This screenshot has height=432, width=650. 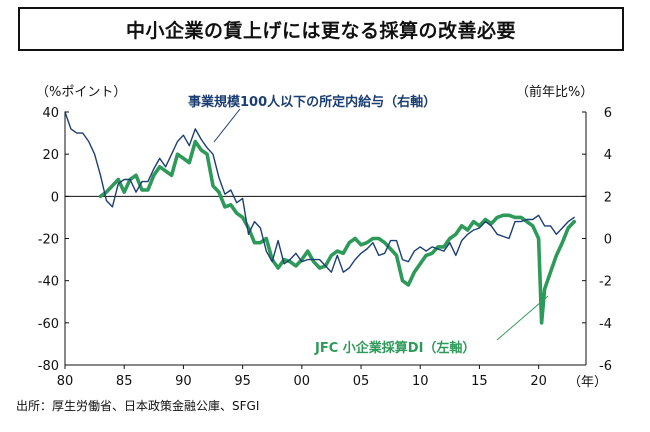 I want to click on x-tick-label: 90, so click(x=183, y=381).